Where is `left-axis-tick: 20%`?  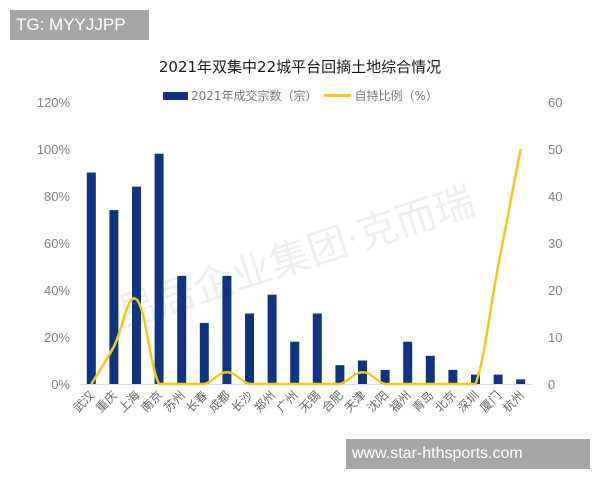 left-axis-tick: 20% is located at coordinates (57, 337).